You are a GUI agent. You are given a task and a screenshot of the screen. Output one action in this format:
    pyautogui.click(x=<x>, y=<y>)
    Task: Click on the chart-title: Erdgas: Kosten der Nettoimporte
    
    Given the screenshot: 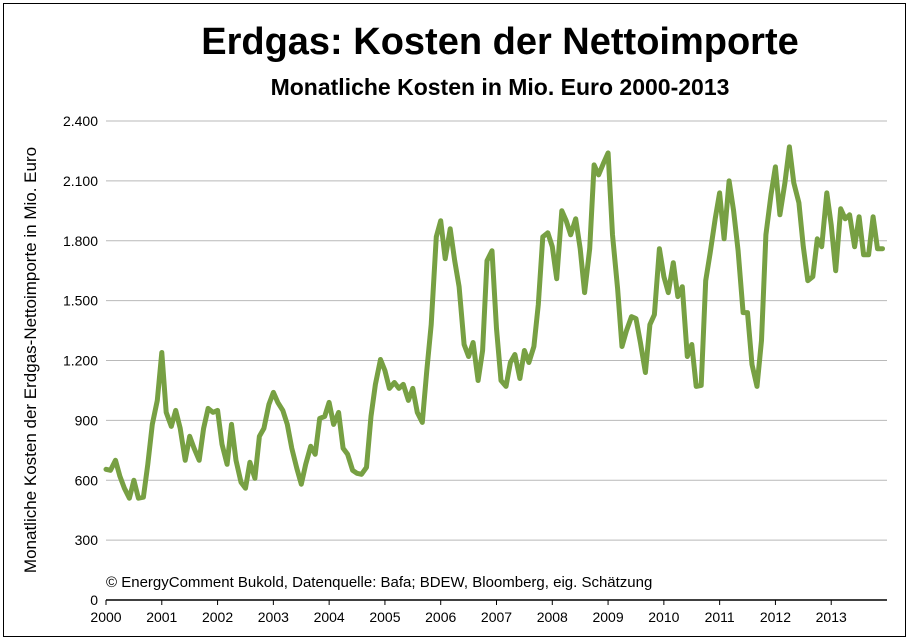 What is the action you would take?
    pyautogui.click(x=500, y=42)
    